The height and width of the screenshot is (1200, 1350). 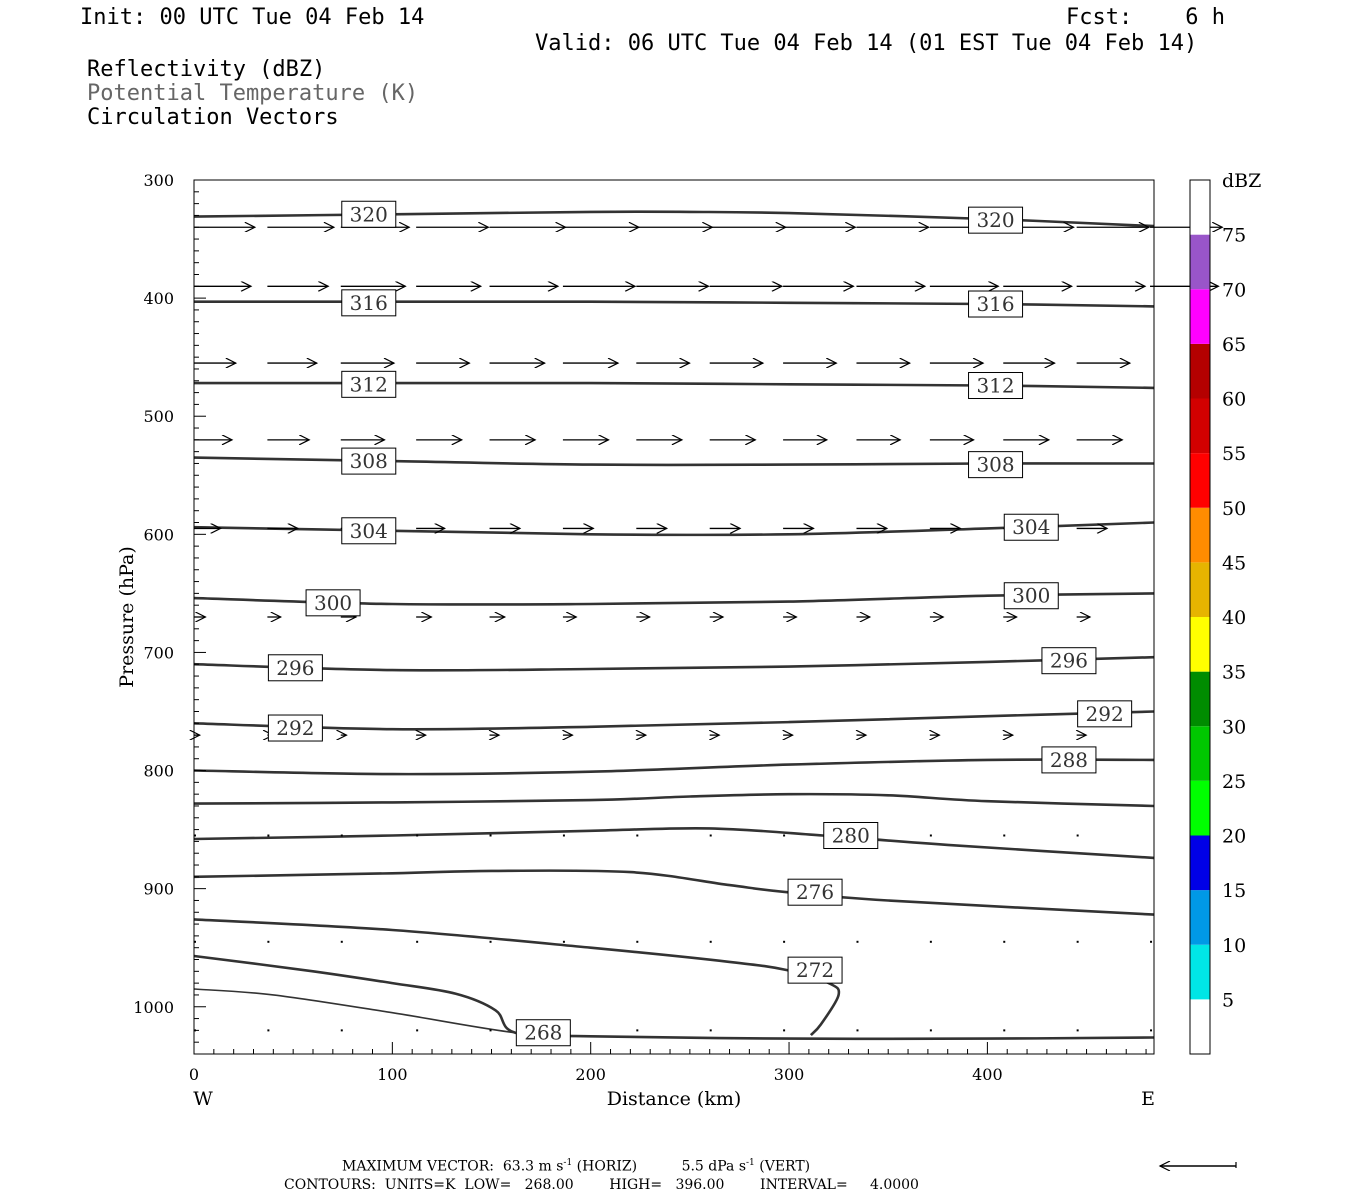 What do you see at coordinates (1217, 617) in the screenshot?
I see `colorbar: 5 10 15 20 25 30 35 40 45 50 55 60 65 70 75` at bounding box center [1217, 617].